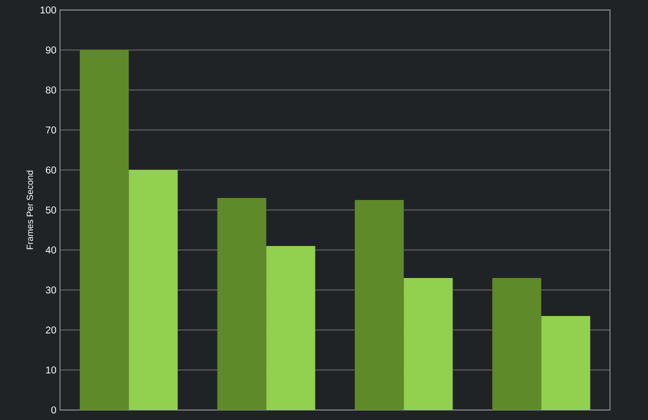 This screenshot has height=420, width=648. What do you see at coordinates (51, 370) in the screenshot?
I see `y-tick-label: 10` at bounding box center [51, 370].